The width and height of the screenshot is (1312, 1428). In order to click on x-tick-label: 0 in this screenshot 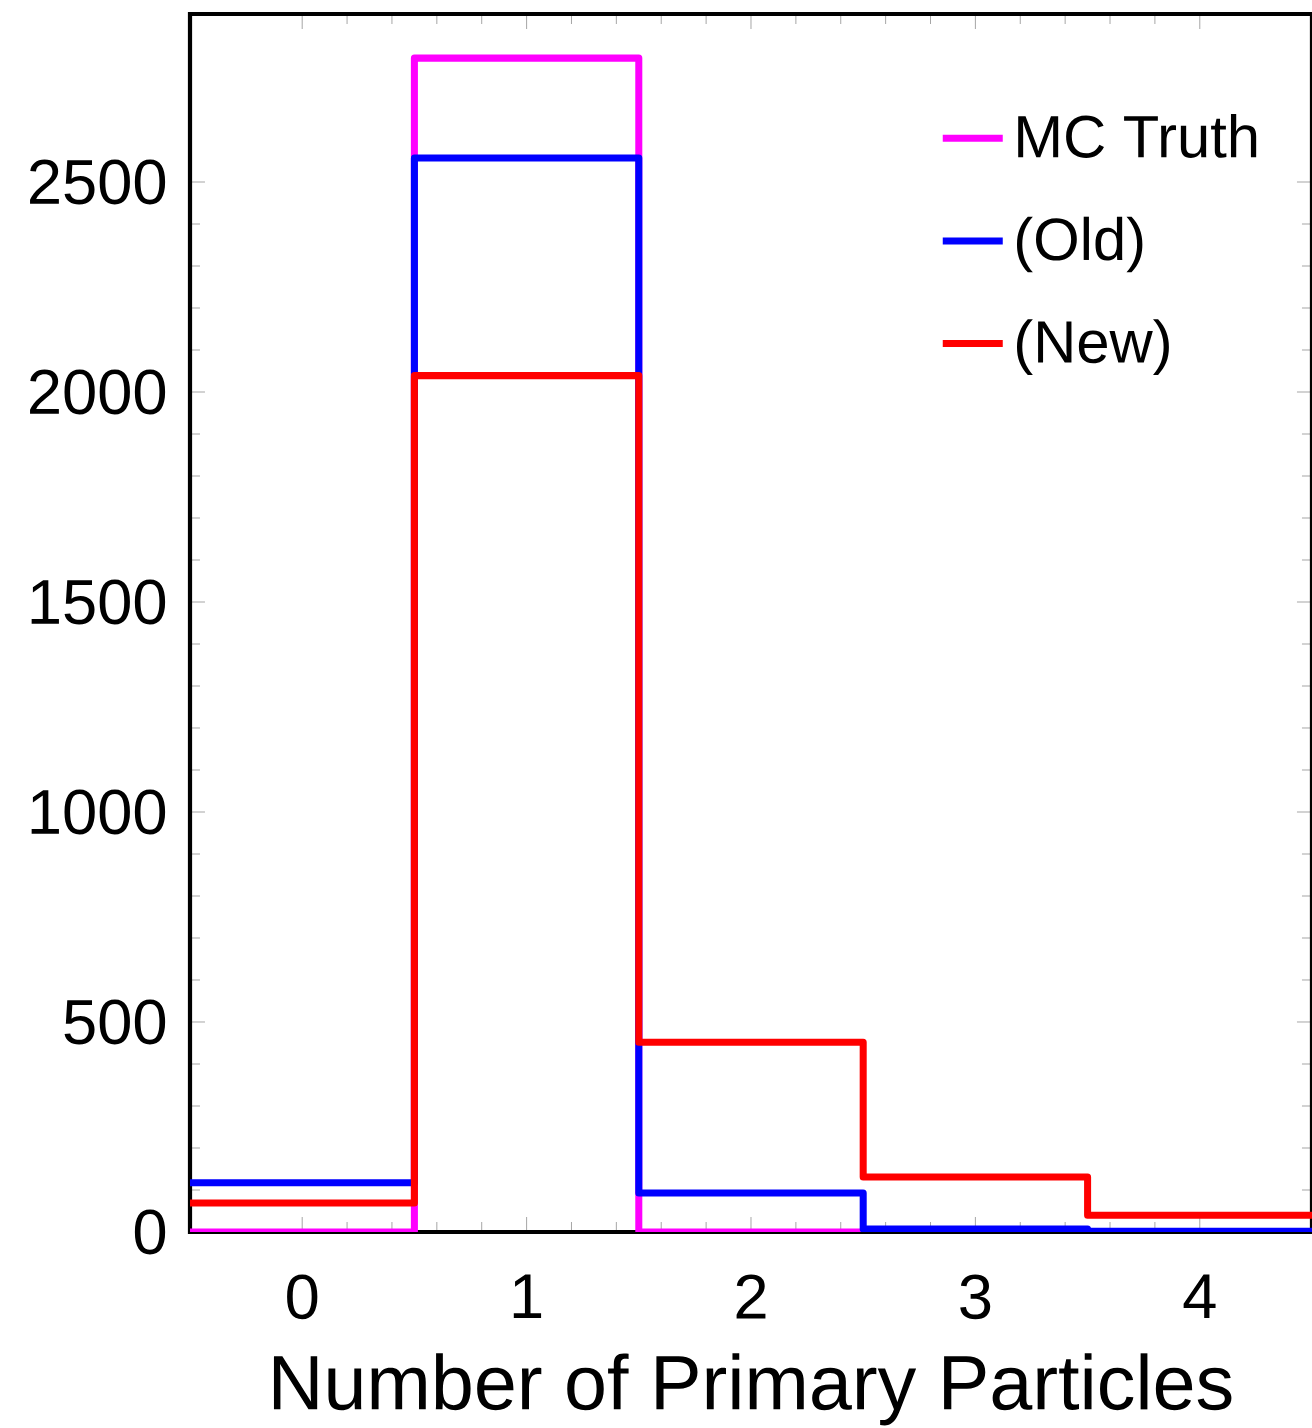, I will do `click(302, 1297)`.